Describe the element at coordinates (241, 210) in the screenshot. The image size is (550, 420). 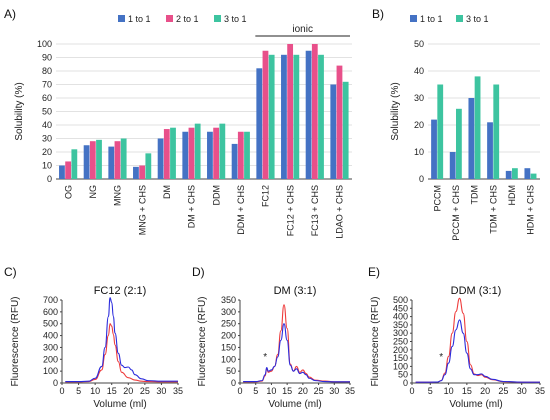
I see `x-tick-label: DDM + CHS` at that location.